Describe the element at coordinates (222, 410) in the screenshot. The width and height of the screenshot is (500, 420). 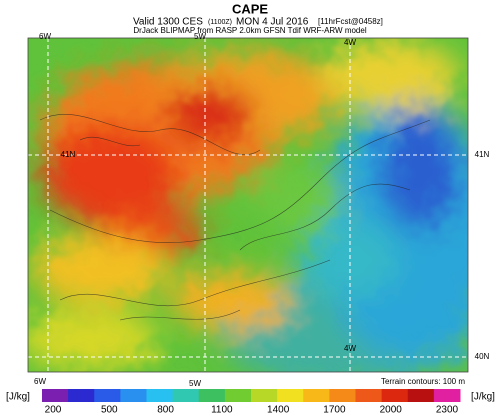
I see `colorbar-tick-label: 1100` at that location.